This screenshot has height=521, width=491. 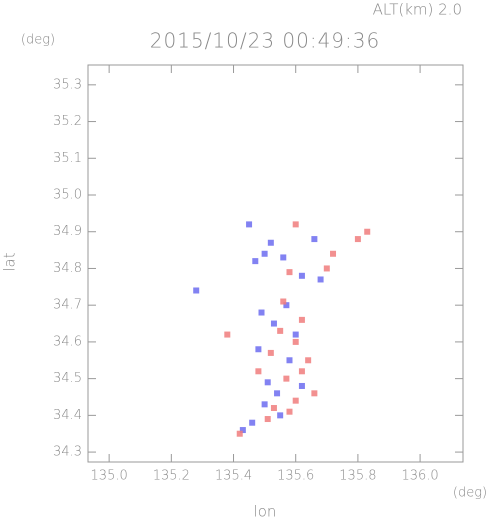 I want to click on chart-title: 2015/10/23 00:49:36, so click(x=265, y=41).